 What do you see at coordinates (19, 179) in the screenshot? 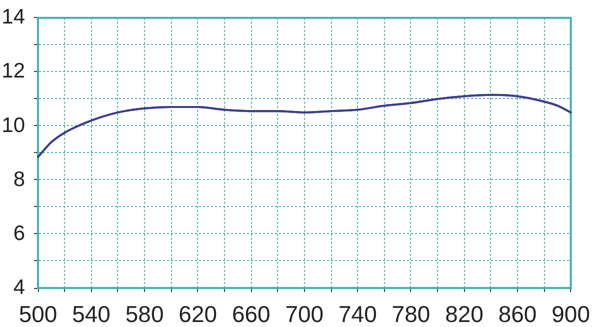
I see `y-tick-label: 8` at bounding box center [19, 179].